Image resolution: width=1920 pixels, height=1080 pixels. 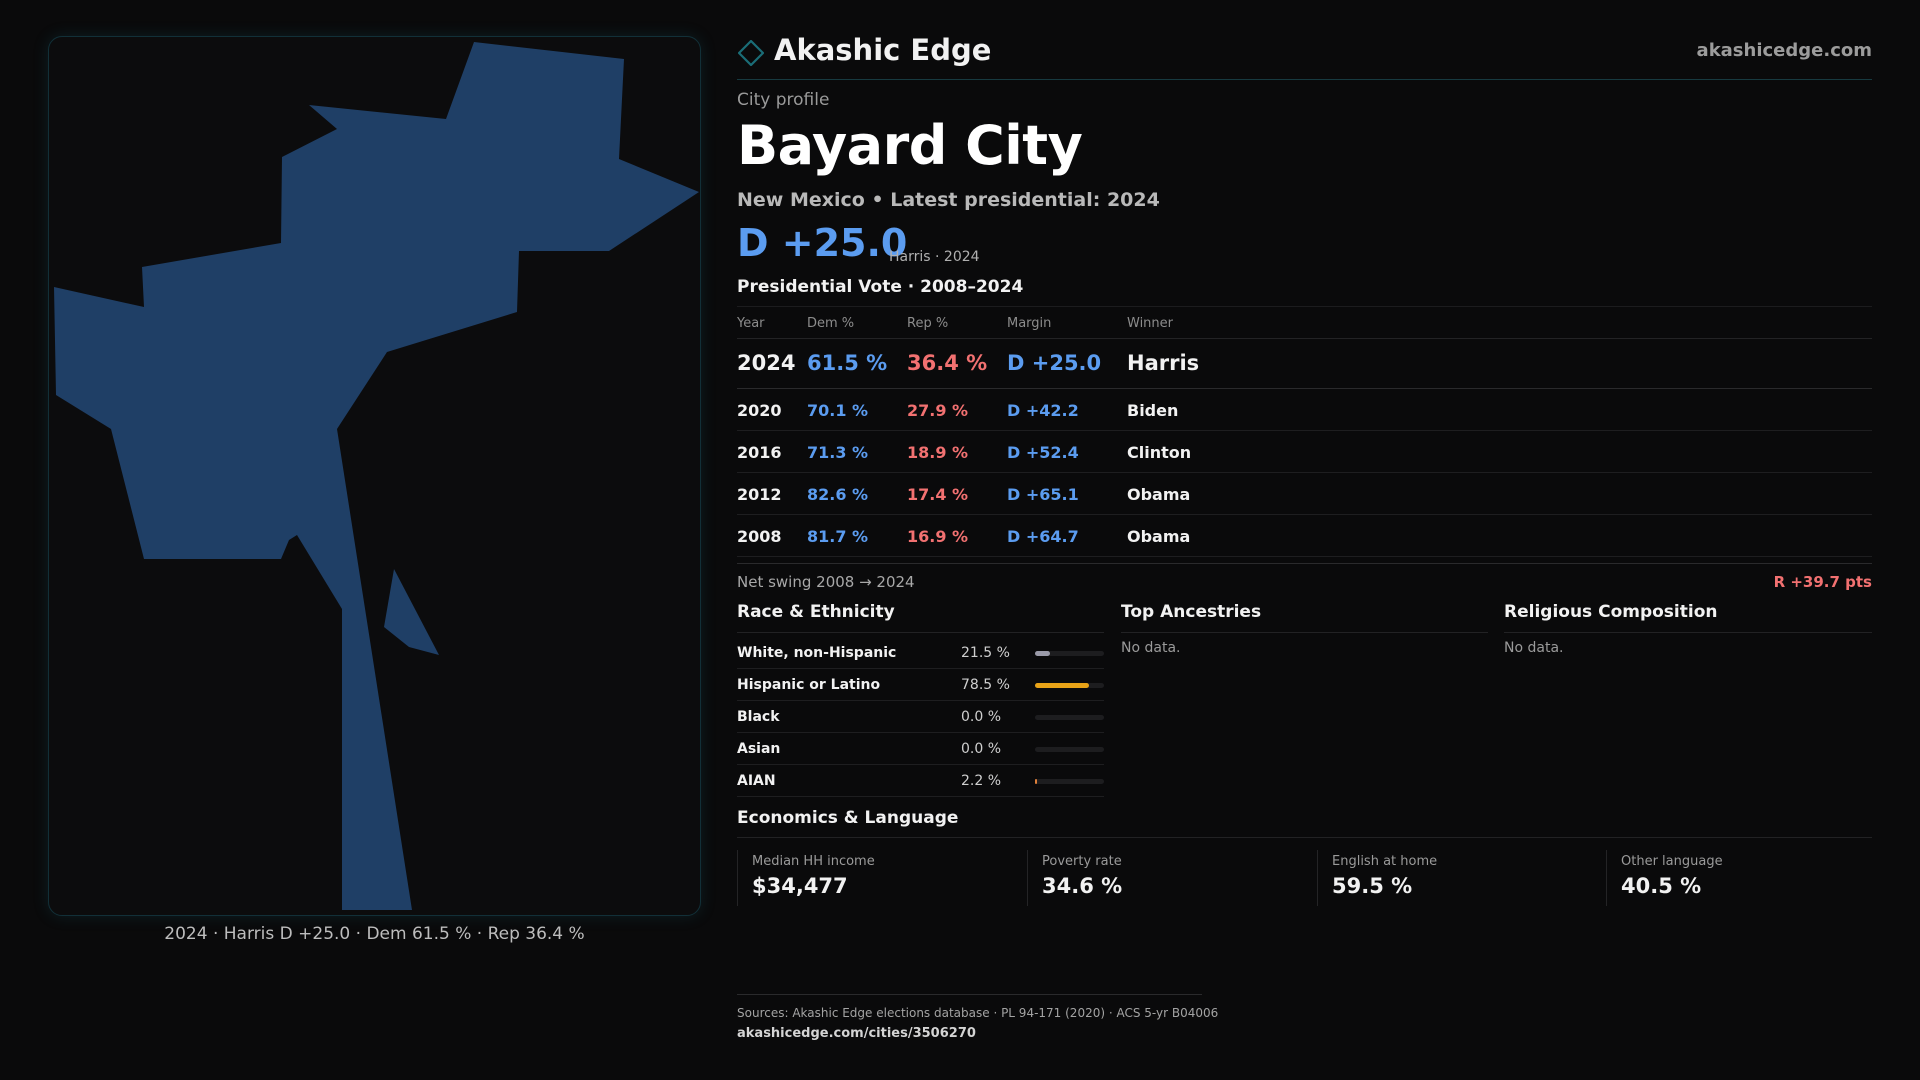 What do you see at coordinates (1739, 878) in the screenshot?
I see `other-language-card: Other language 40.5 %` at bounding box center [1739, 878].